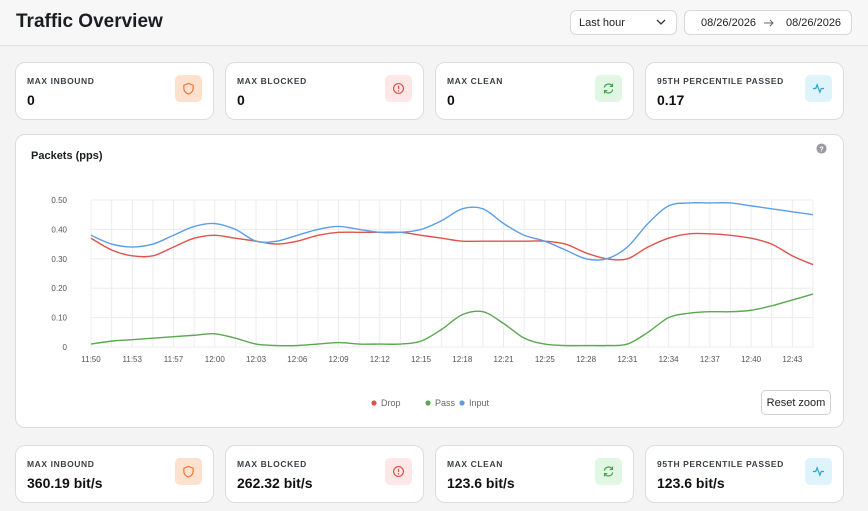 The image size is (868, 511). Describe the element at coordinates (59, 200) in the screenshot. I see `y-tick-label: 0.50` at that location.